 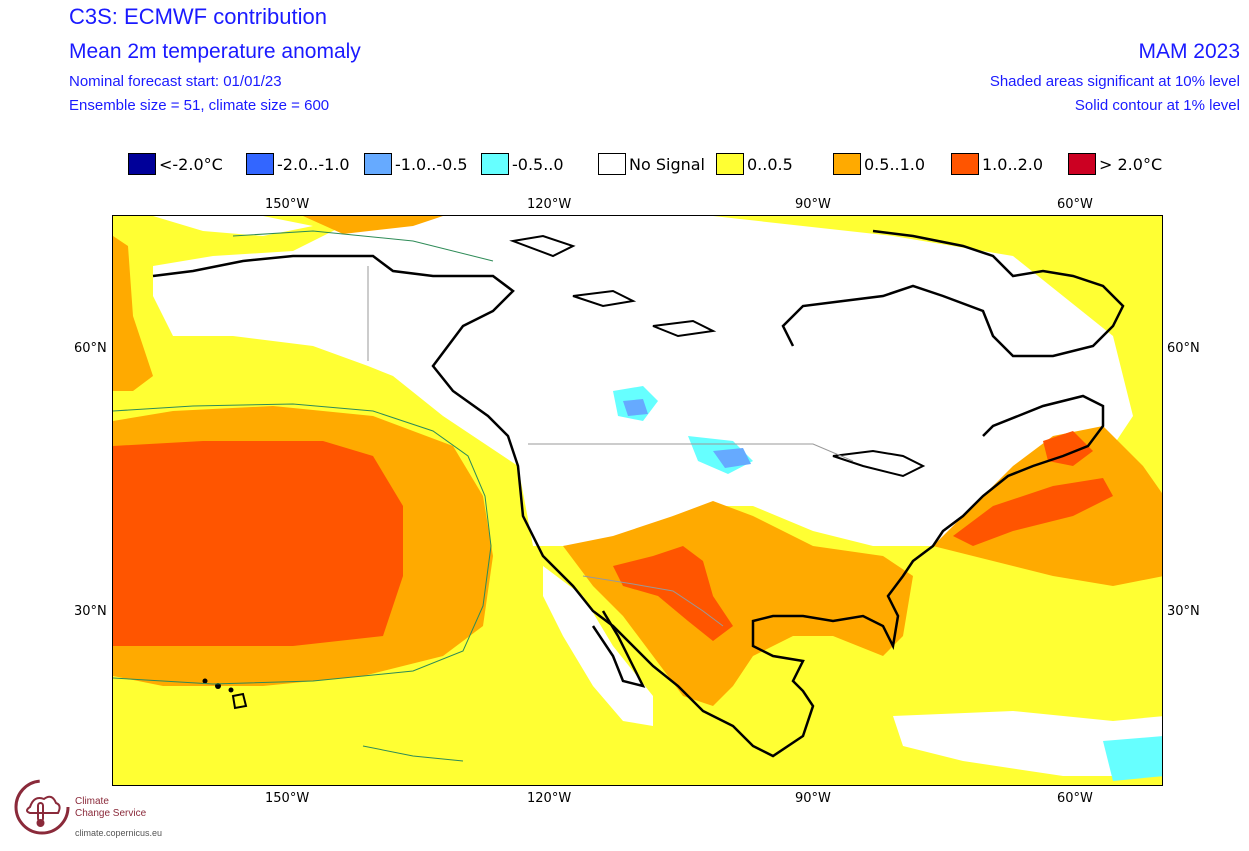 What do you see at coordinates (215, 51) in the screenshot?
I see `chart-subtitle: Mean 2m temperature anomaly` at bounding box center [215, 51].